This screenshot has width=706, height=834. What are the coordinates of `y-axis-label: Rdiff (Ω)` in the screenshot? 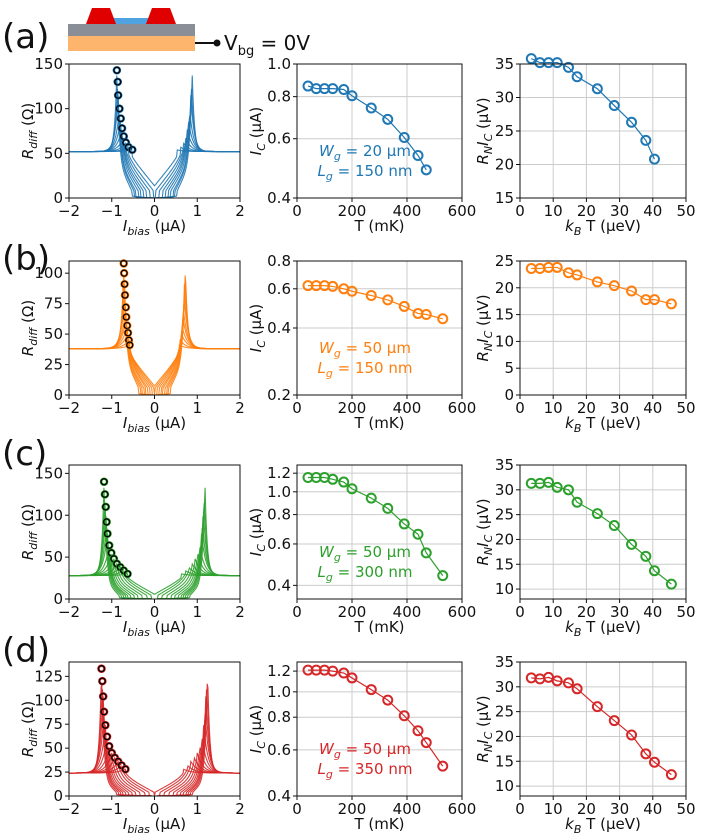 It's located at (29, 532).